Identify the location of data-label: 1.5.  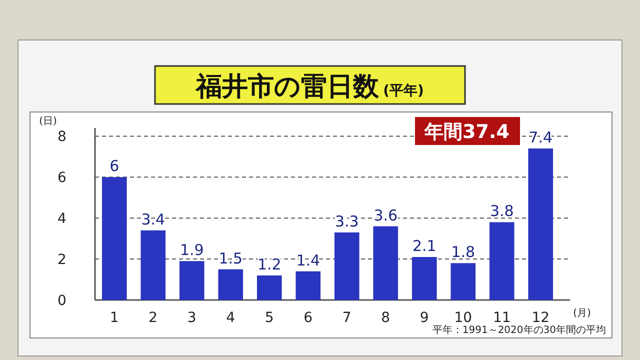
(230, 258).